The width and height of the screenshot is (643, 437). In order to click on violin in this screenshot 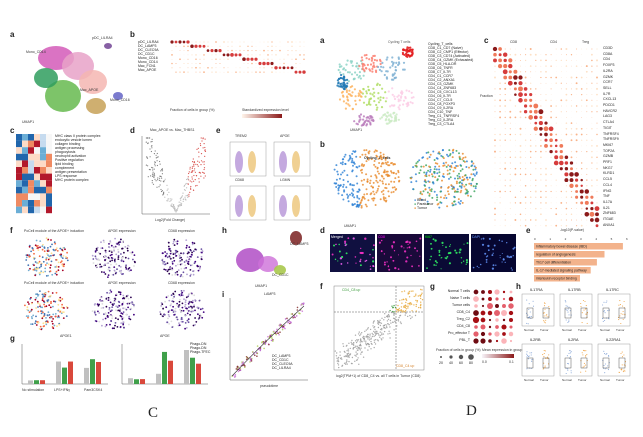, I will do `click(239, 206)`.